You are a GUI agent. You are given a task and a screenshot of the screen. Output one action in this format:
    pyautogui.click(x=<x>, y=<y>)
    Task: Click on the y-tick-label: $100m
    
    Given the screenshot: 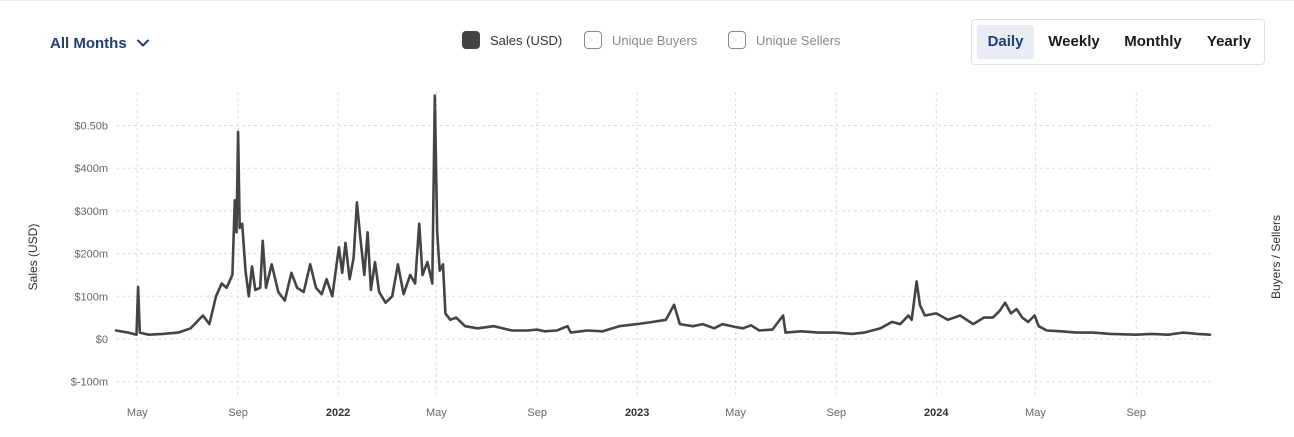 What is the action you would take?
    pyautogui.click(x=91, y=297)
    